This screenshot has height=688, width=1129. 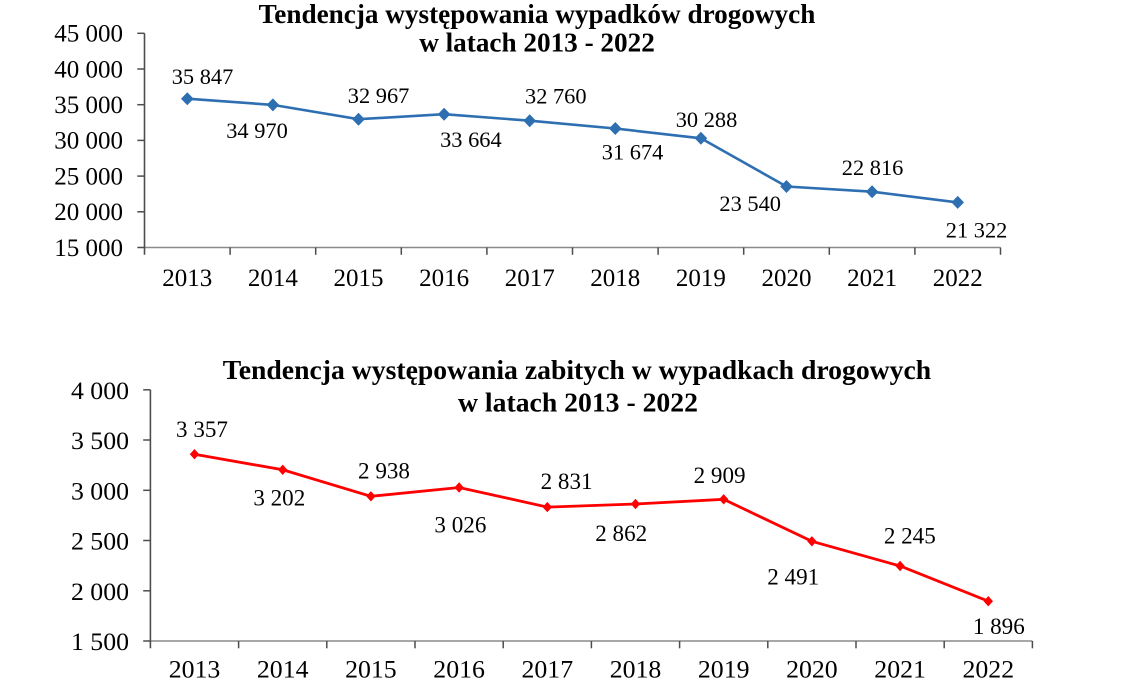 What do you see at coordinates (707, 119) in the screenshot?
I see `svg-text: 30 288` at bounding box center [707, 119].